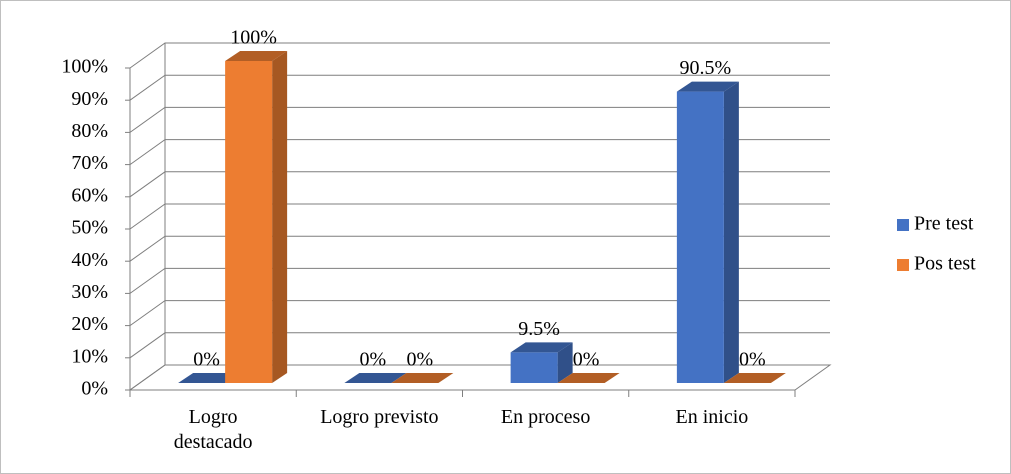 Image resolution: width=1011 pixels, height=474 pixels. What do you see at coordinates (944, 224) in the screenshot?
I see `legend-label: Pre test` at bounding box center [944, 224].